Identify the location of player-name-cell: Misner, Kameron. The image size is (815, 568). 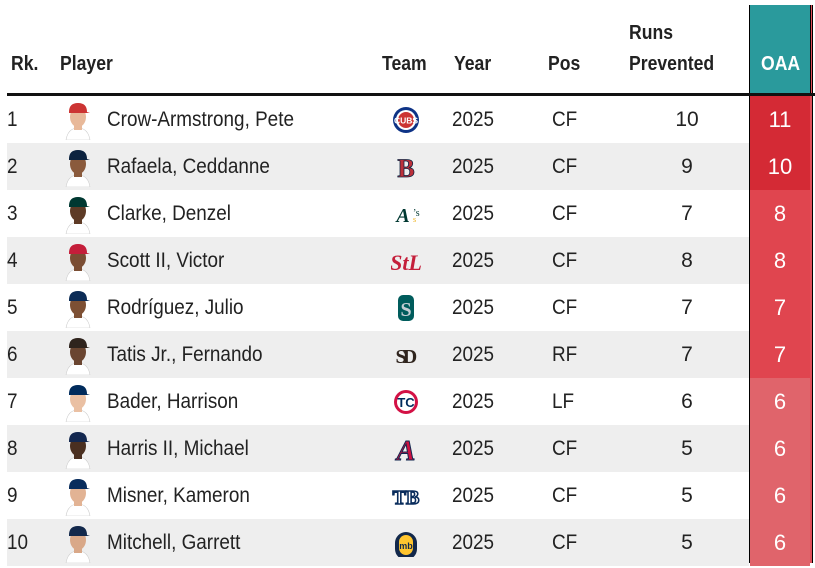
(186, 495).